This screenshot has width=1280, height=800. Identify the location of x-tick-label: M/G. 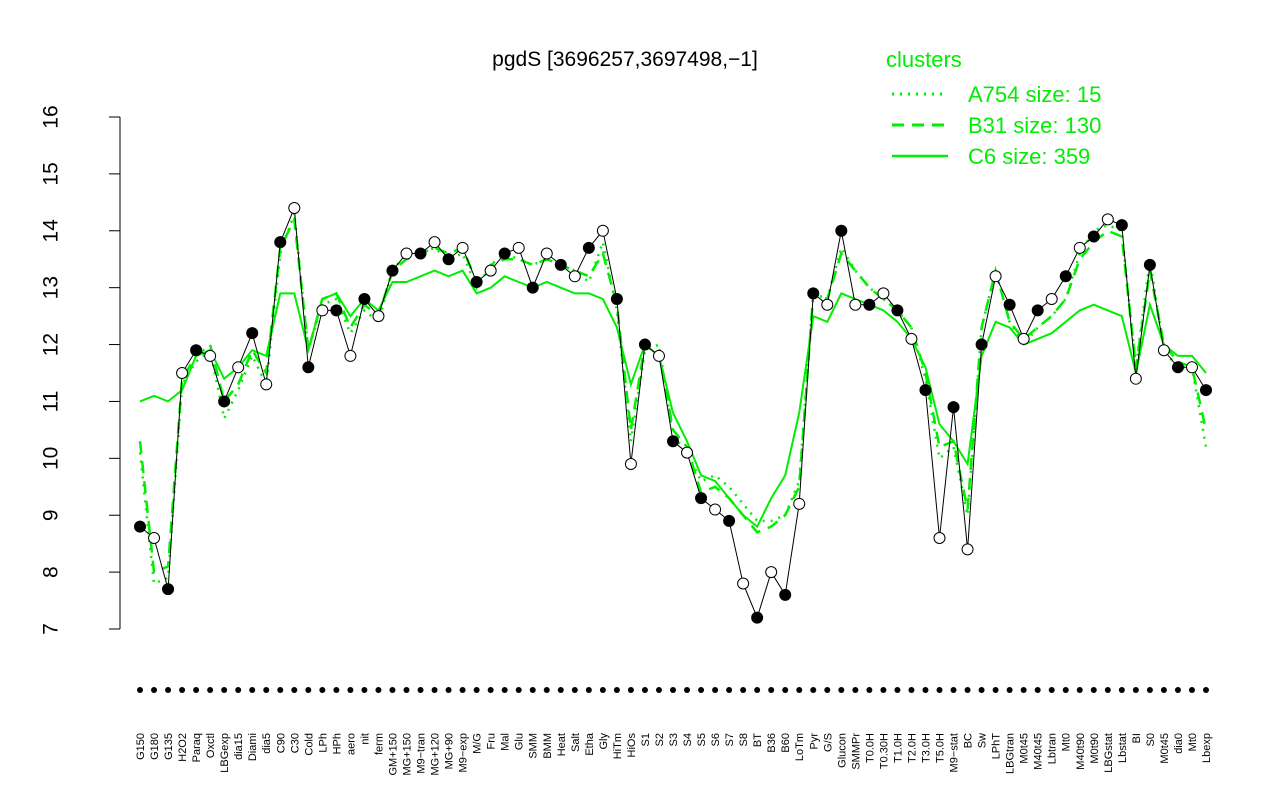
(478, 743).